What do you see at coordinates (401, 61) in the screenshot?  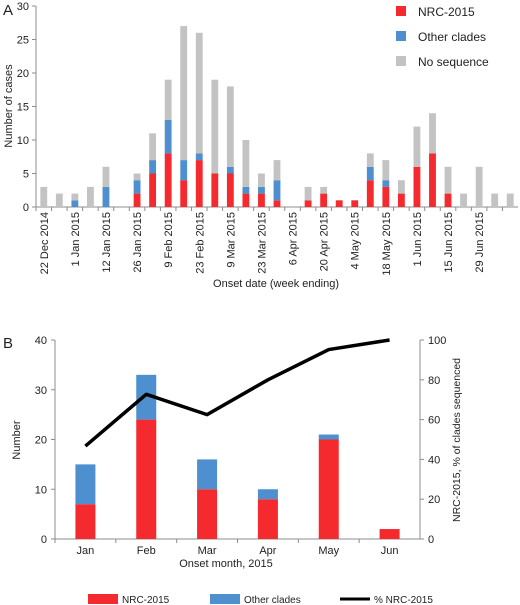 I see `legend-swatch-noseq` at bounding box center [401, 61].